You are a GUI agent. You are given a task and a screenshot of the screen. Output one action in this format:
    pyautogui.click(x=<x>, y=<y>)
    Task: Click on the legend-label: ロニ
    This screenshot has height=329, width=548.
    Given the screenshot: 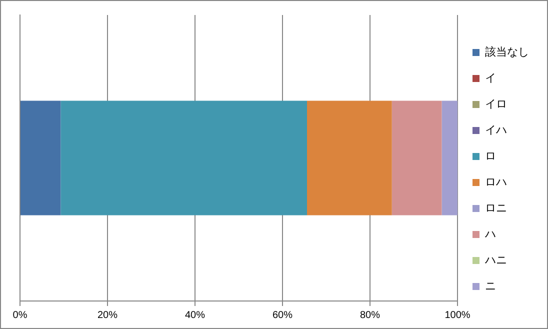 What is the action you would take?
    pyautogui.click(x=496, y=207)
    